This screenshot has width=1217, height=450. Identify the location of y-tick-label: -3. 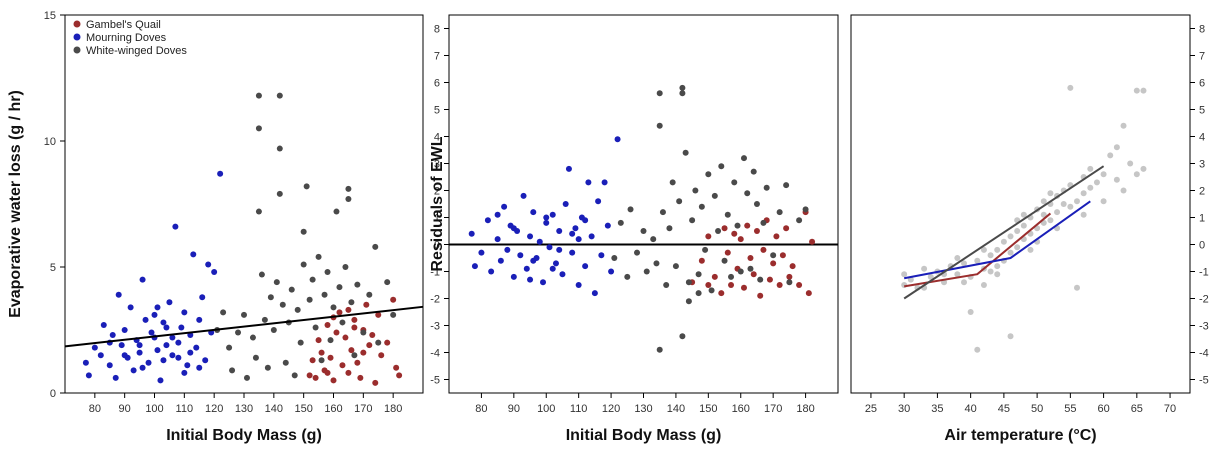
(1204, 327).